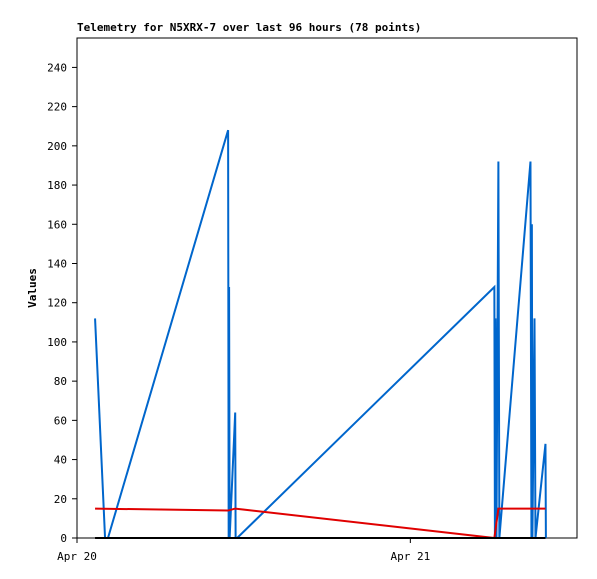  Describe the element at coordinates (57, 263) in the screenshot. I see `y-tick-label: 140` at that location.